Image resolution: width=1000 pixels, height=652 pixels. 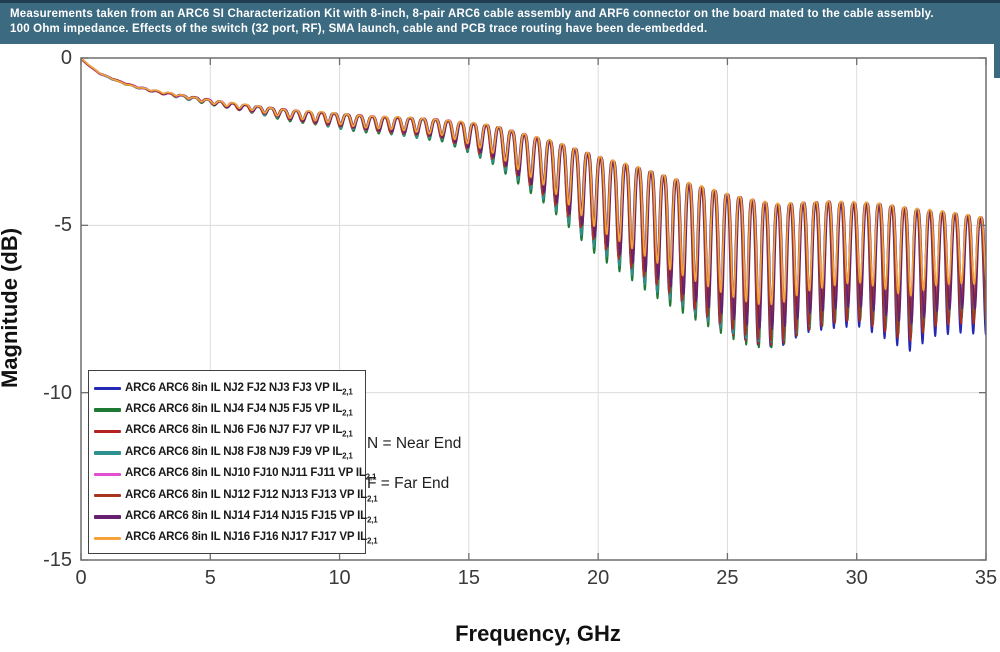 What do you see at coordinates (81, 578) in the screenshot?
I see `x-tick-label: 0` at bounding box center [81, 578].